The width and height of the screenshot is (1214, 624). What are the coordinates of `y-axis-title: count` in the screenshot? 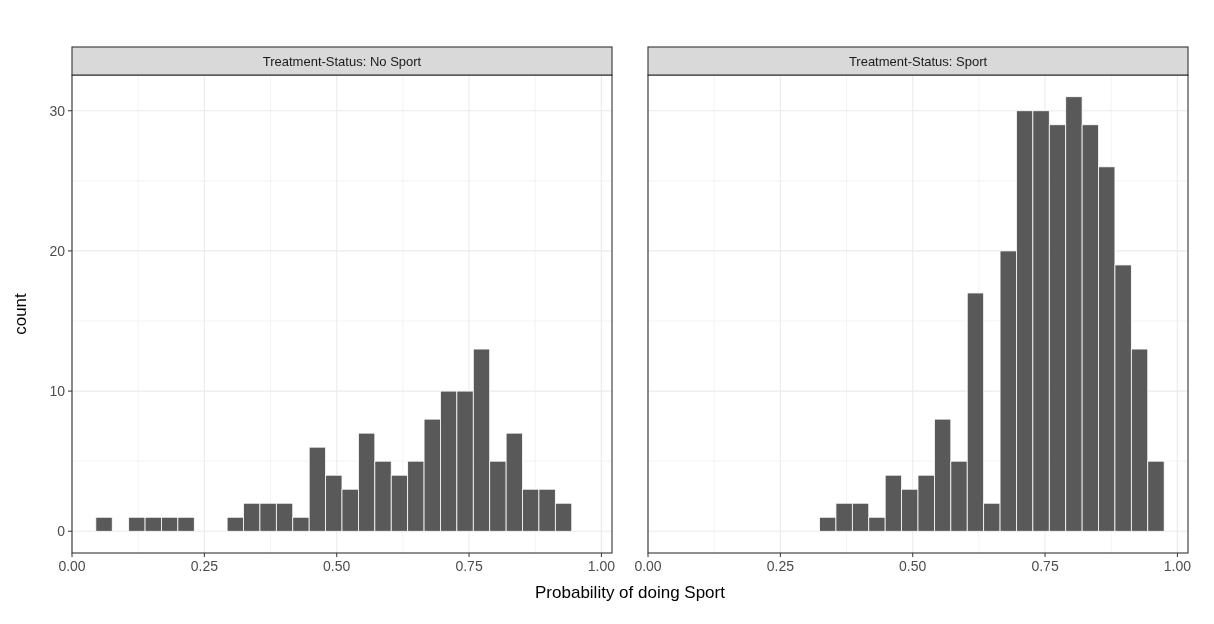 It's located at (20, 313).